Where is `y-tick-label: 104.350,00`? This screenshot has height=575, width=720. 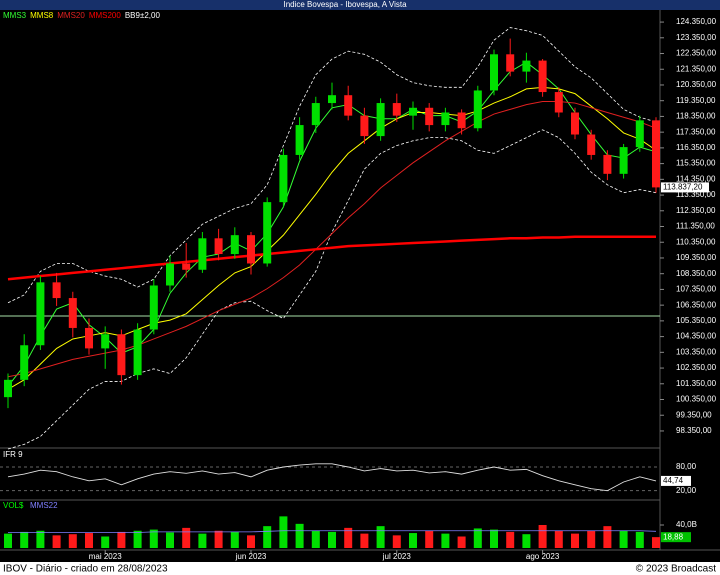
y-tick-label: 104.350,00 is located at coordinates (696, 336).